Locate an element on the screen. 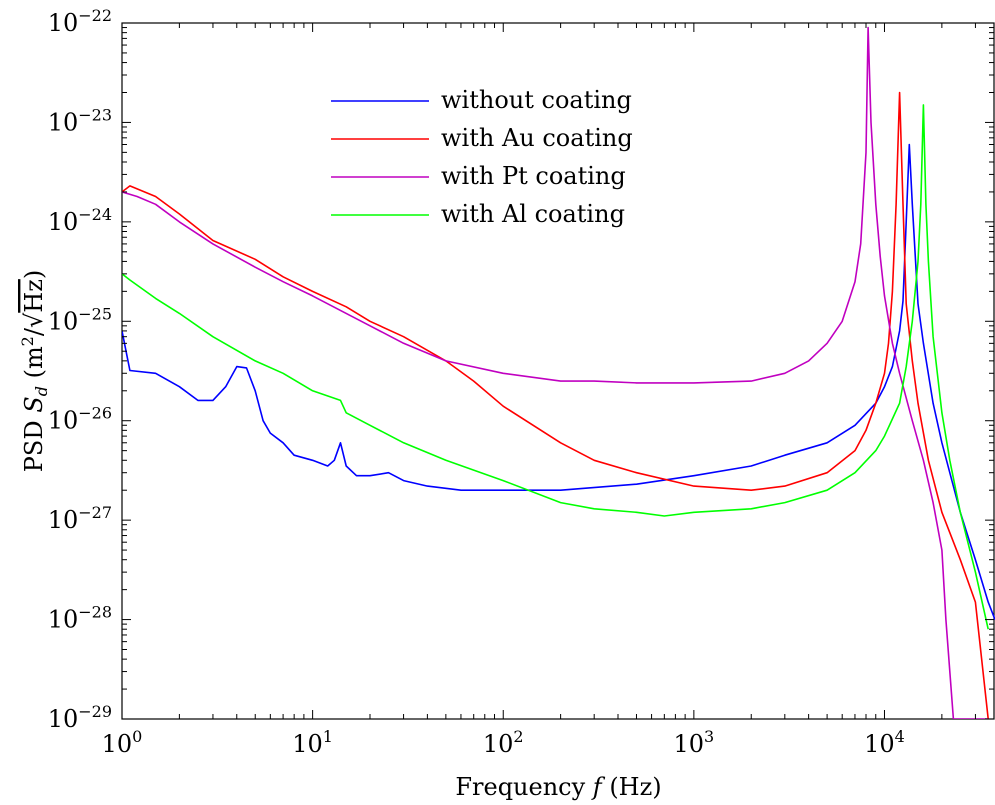 The image size is (995, 805). x-tick-labels: 10⁰ 10¹ 10² 10³ 10⁴ is located at coordinates (503, 742).